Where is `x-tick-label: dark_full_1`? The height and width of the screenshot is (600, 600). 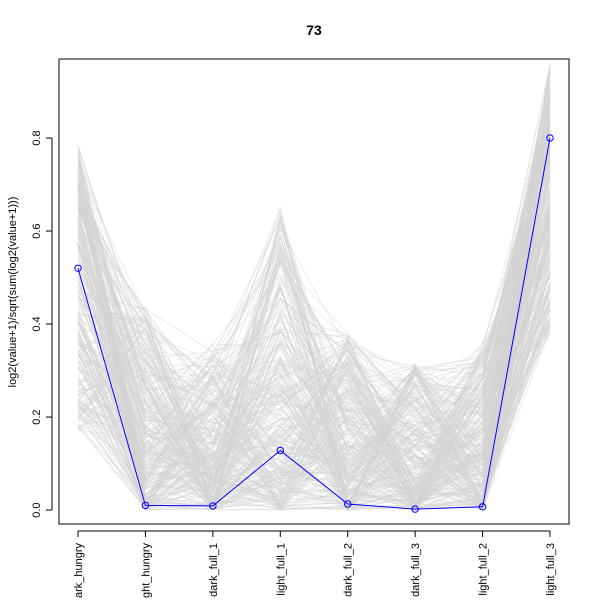 x-tick-label: dark_full_1 is located at coordinates (214, 570).